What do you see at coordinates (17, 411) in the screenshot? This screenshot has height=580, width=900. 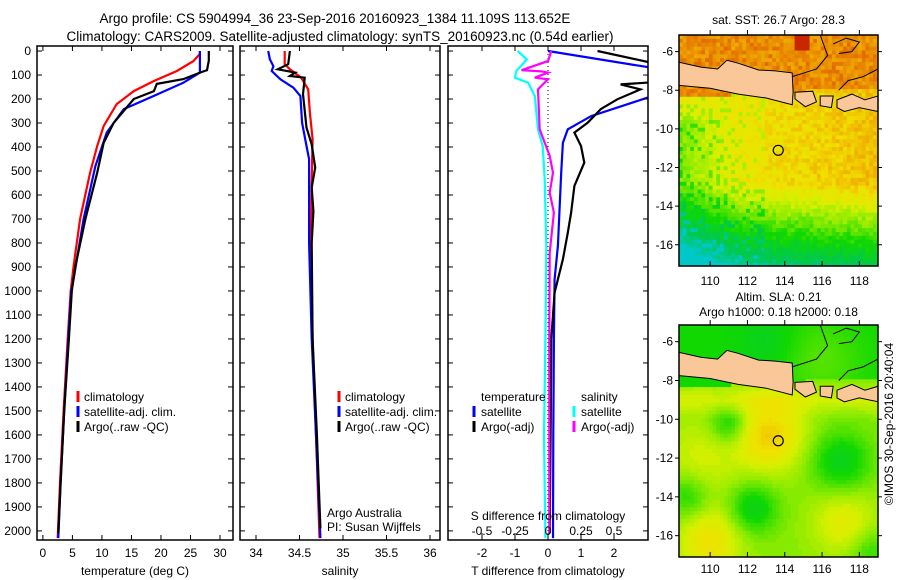 I see `y-tick-label: 1500` at bounding box center [17, 411].